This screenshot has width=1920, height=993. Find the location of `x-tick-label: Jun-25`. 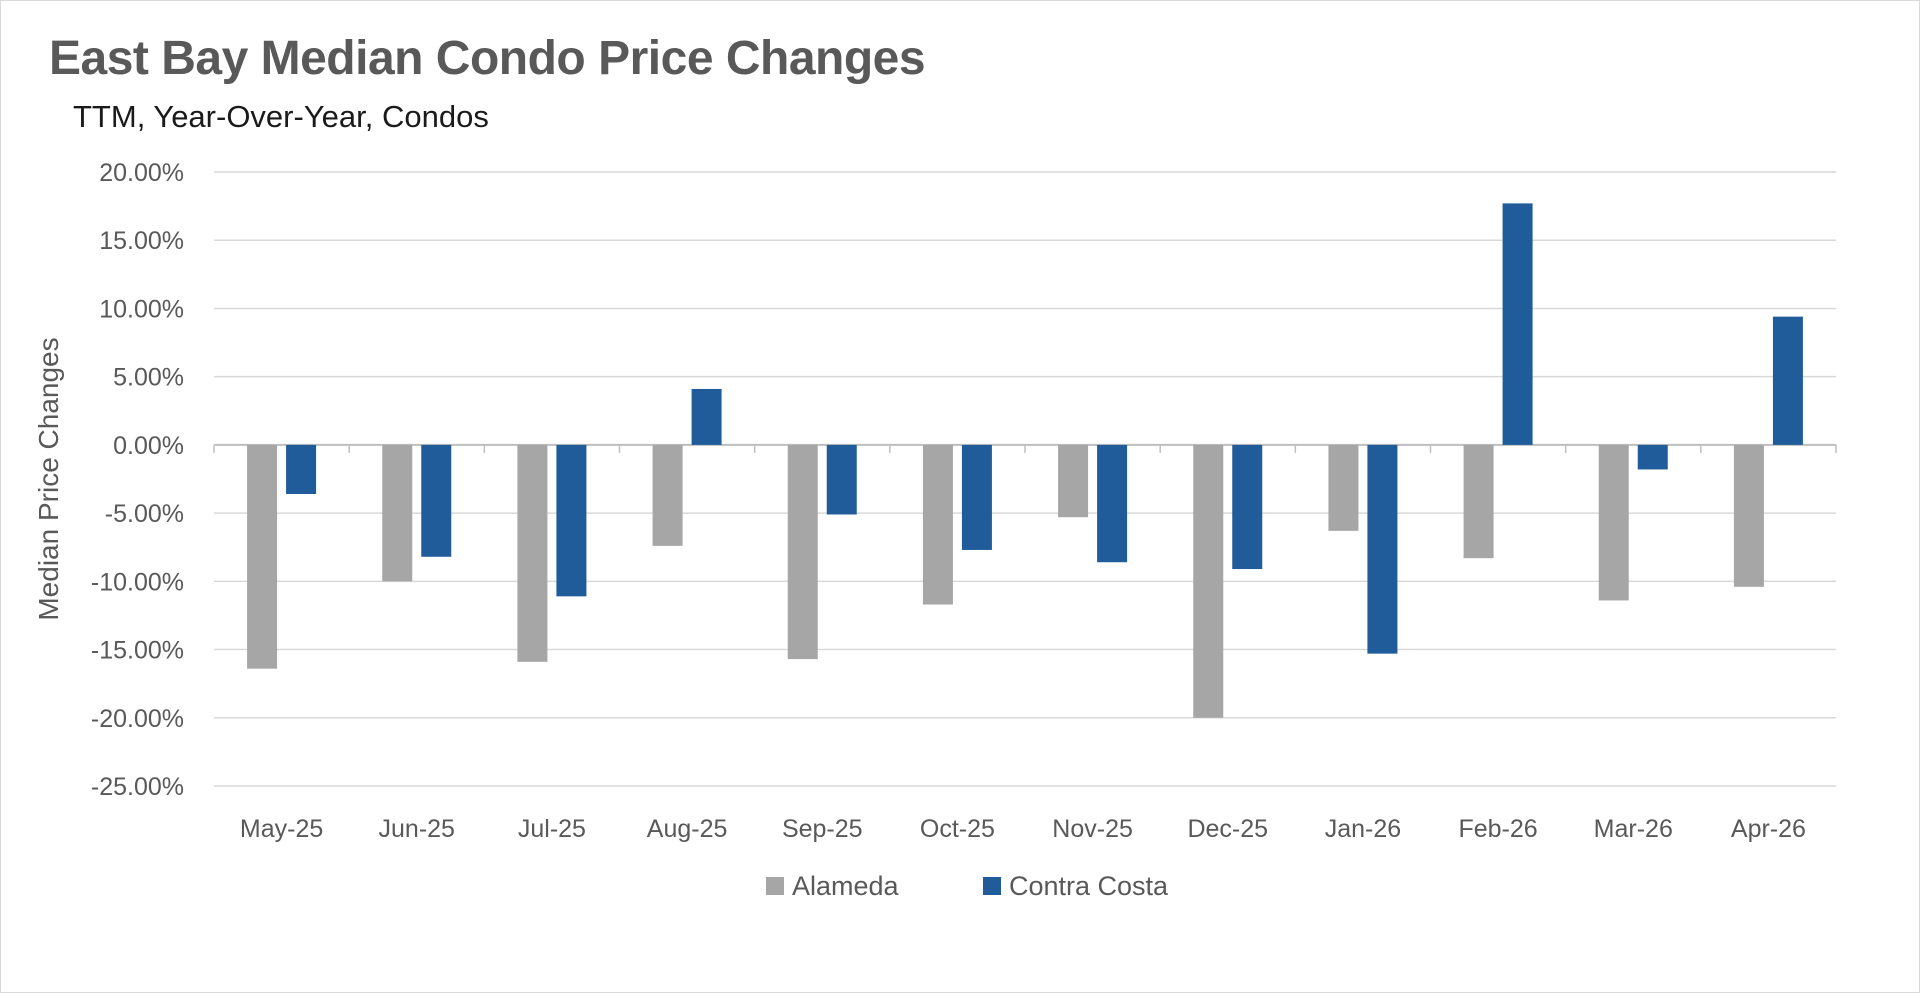

x-tick-label: Jun-25 is located at coordinates (417, 829).